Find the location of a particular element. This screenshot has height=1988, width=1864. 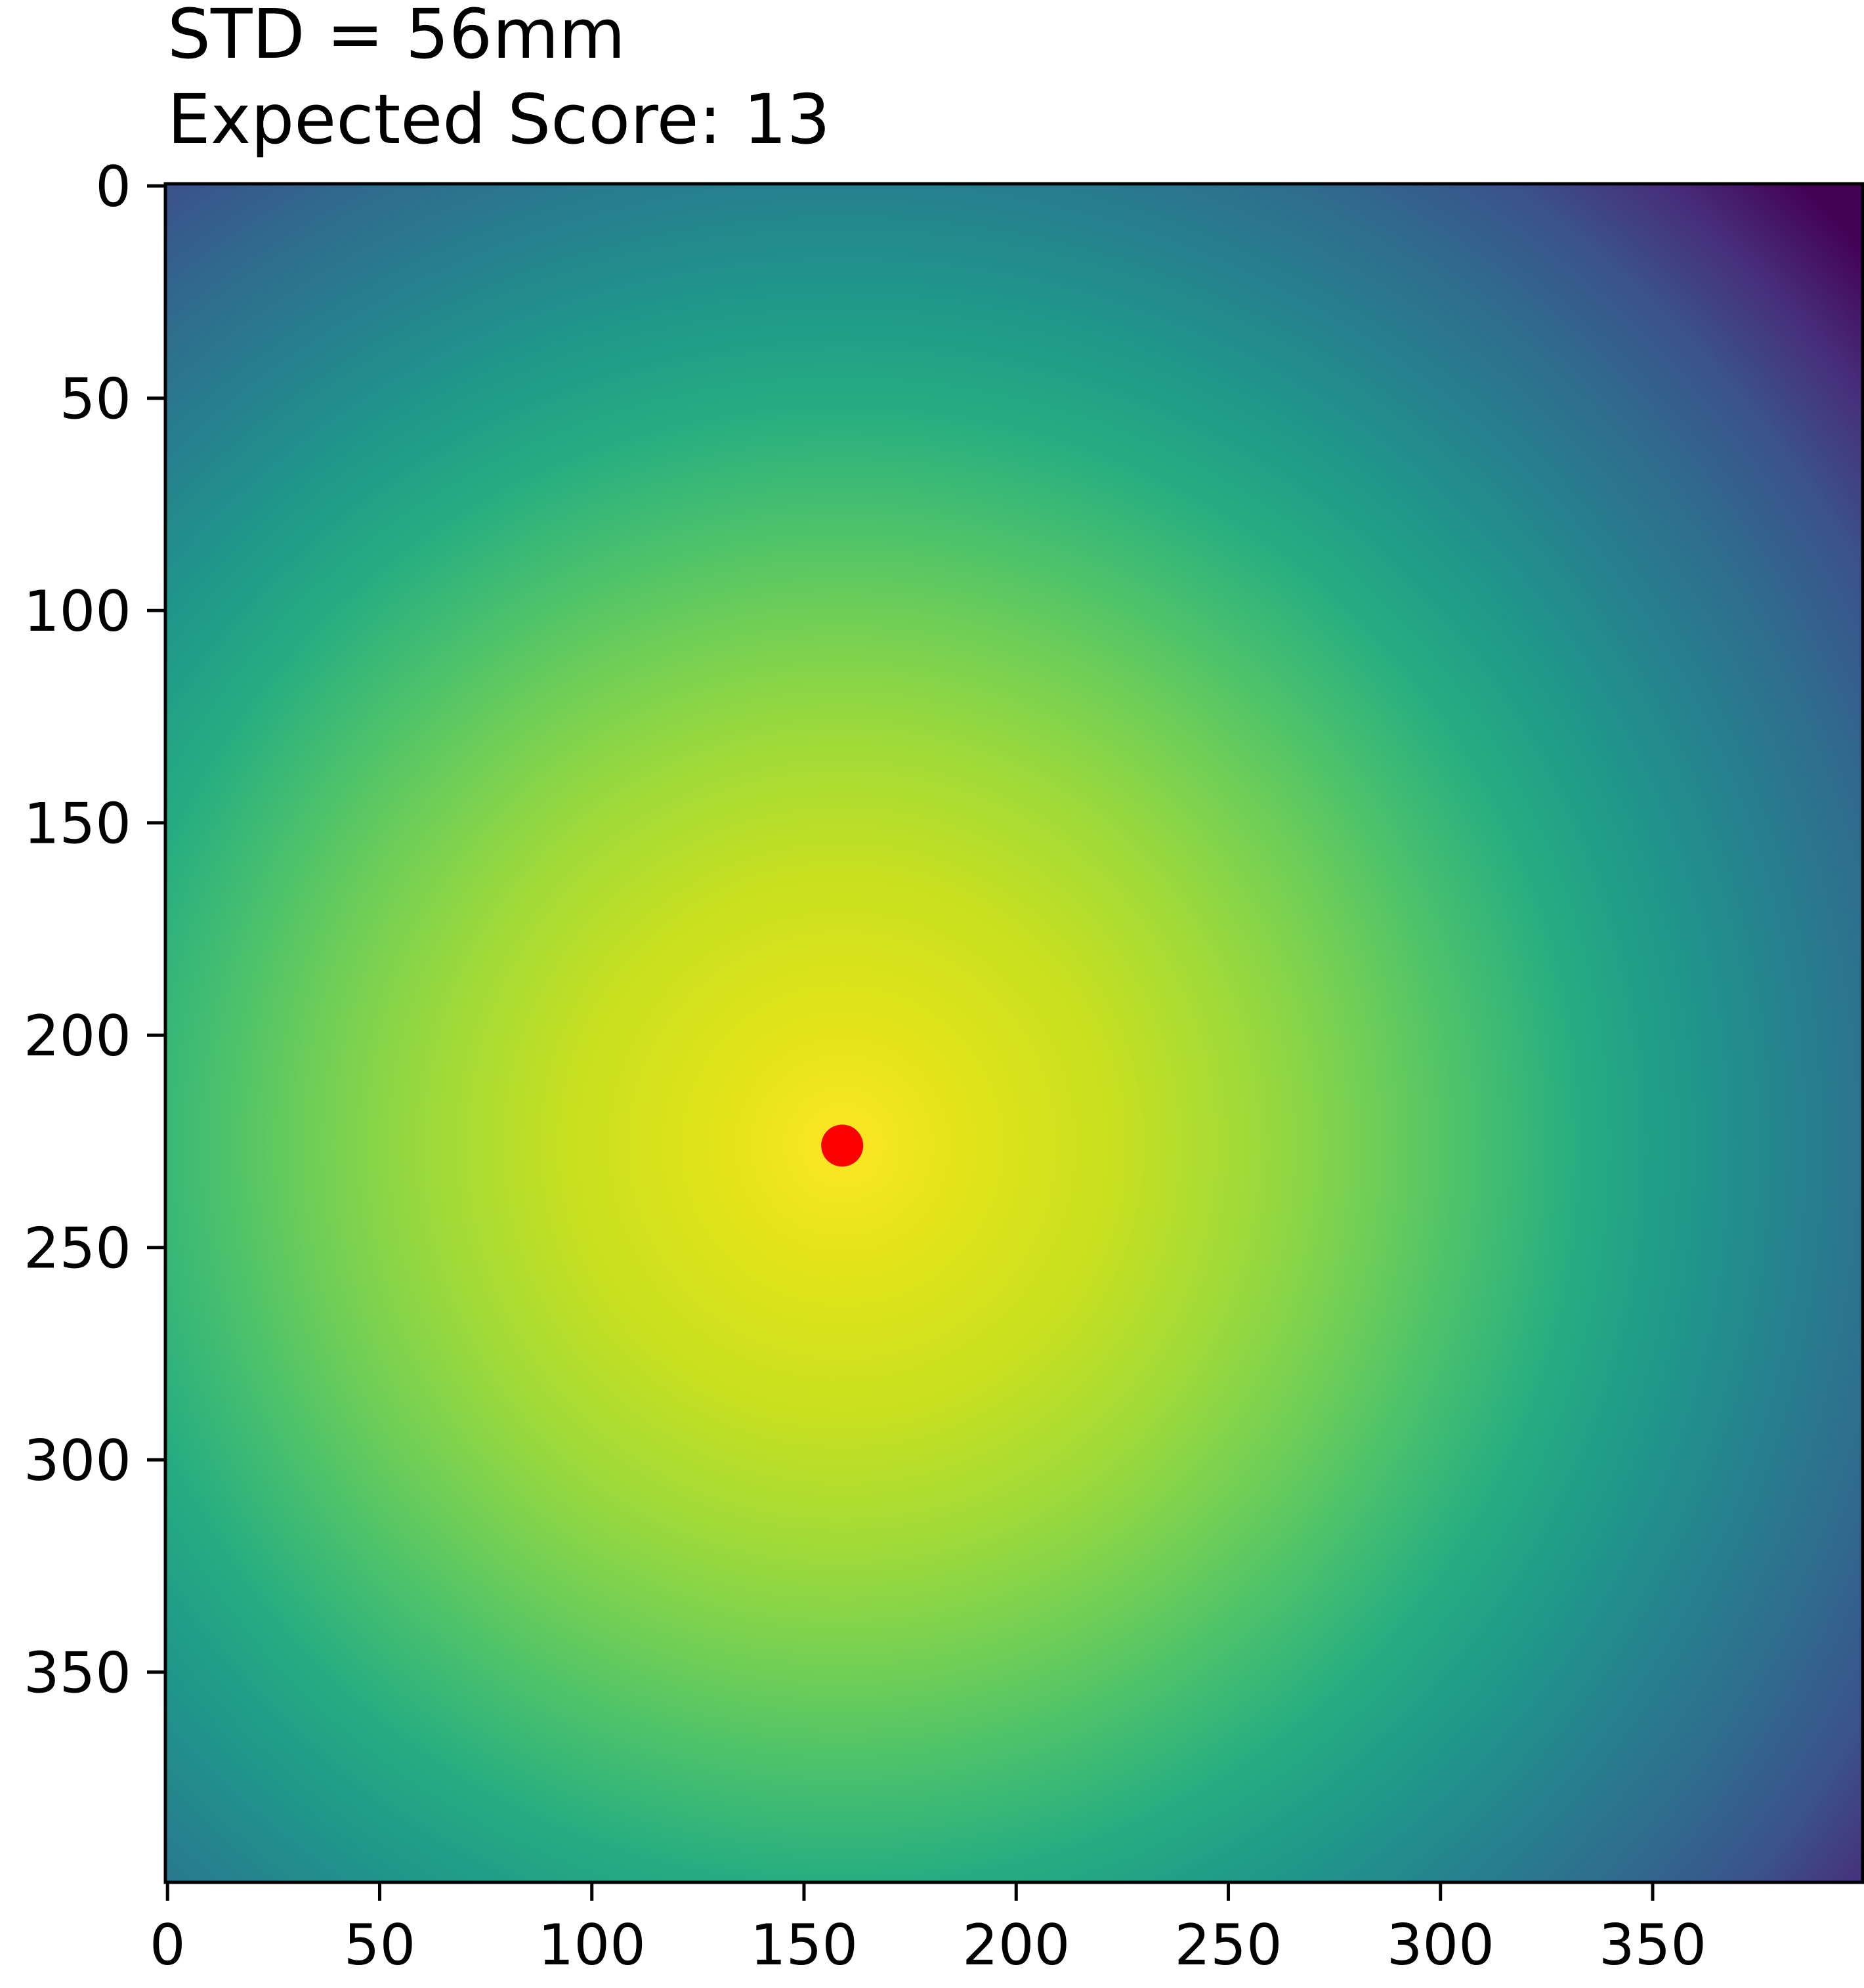

x-tick-label-3: 150 is located at coordinates (804, 1946).